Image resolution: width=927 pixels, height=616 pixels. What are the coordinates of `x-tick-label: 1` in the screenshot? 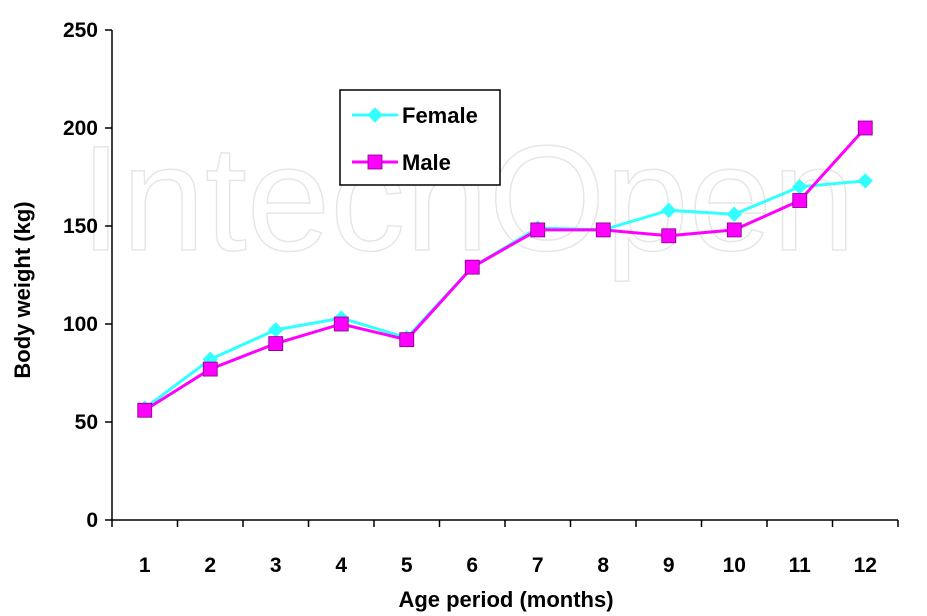 It's located at (145, 565).